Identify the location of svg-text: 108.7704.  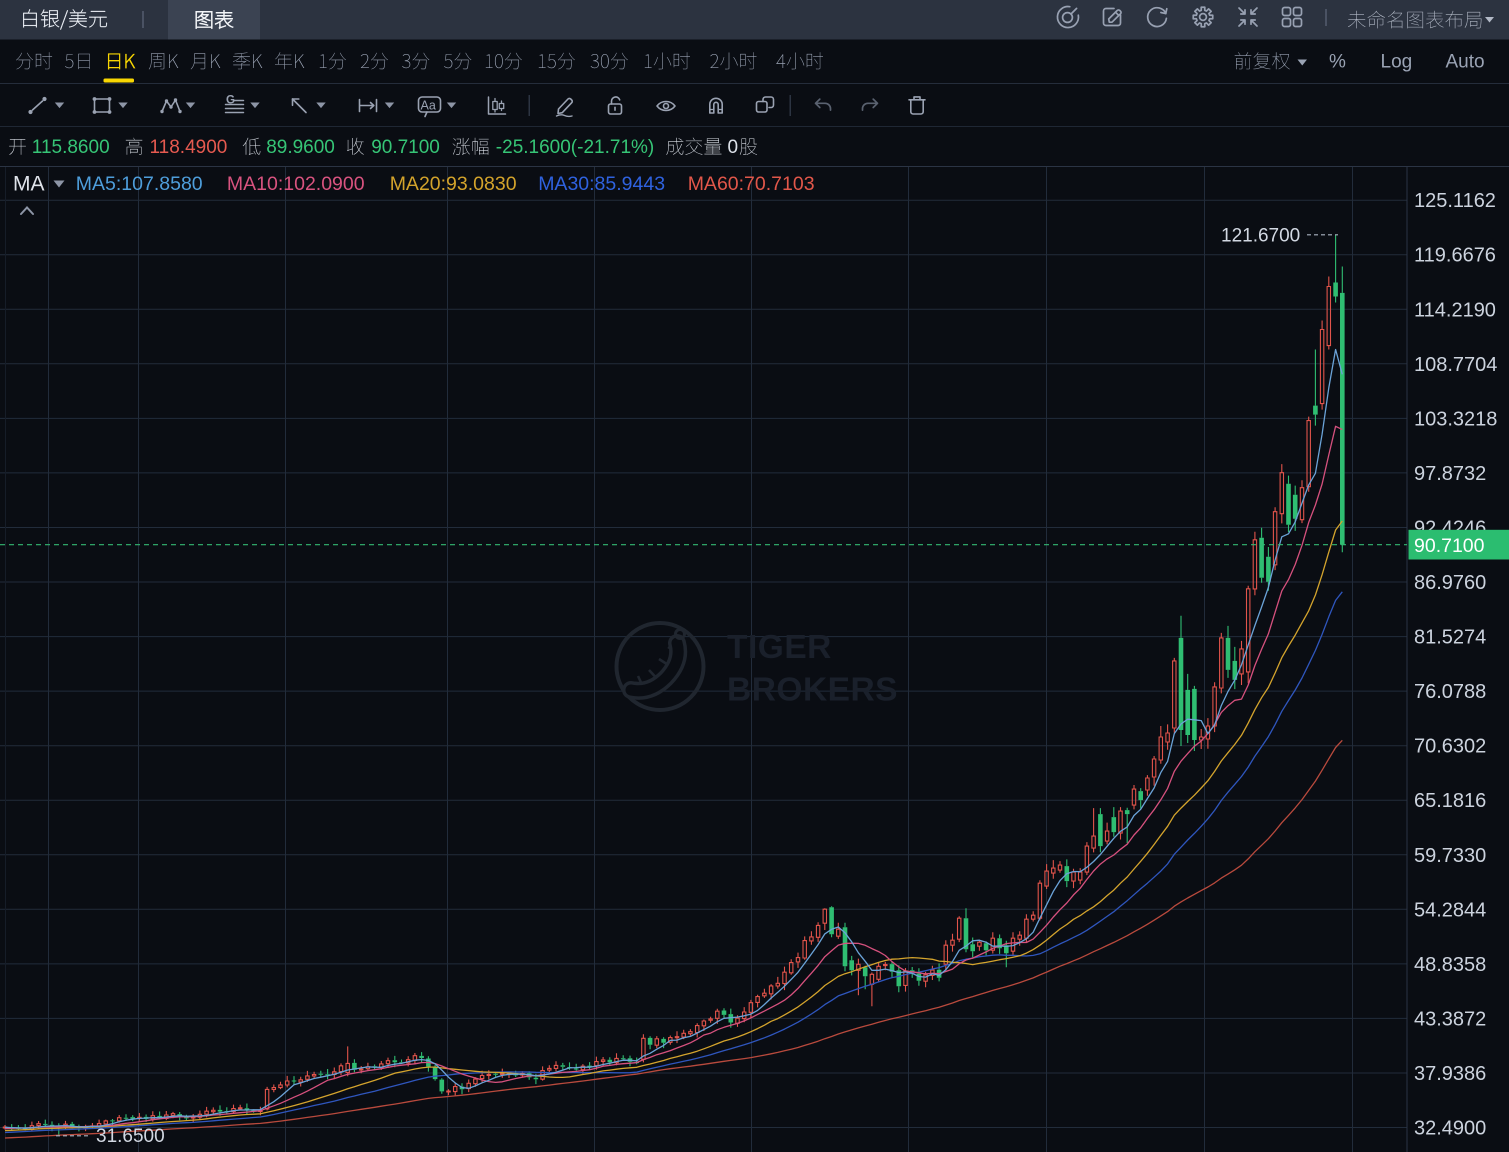
(1455, 365).